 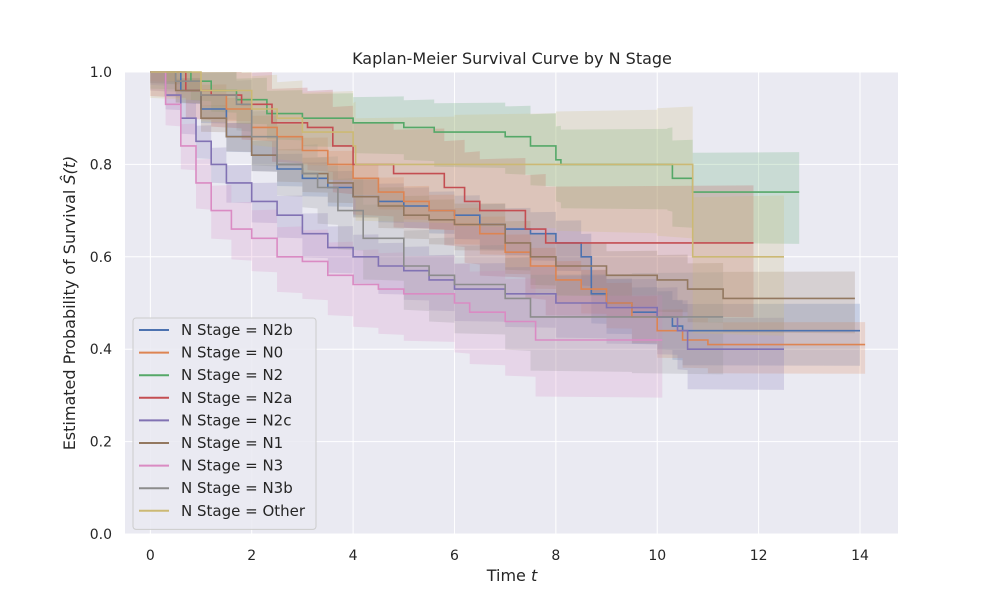 I want to click on legend-label: N Stage = N2c, so click(x=236, y=420).